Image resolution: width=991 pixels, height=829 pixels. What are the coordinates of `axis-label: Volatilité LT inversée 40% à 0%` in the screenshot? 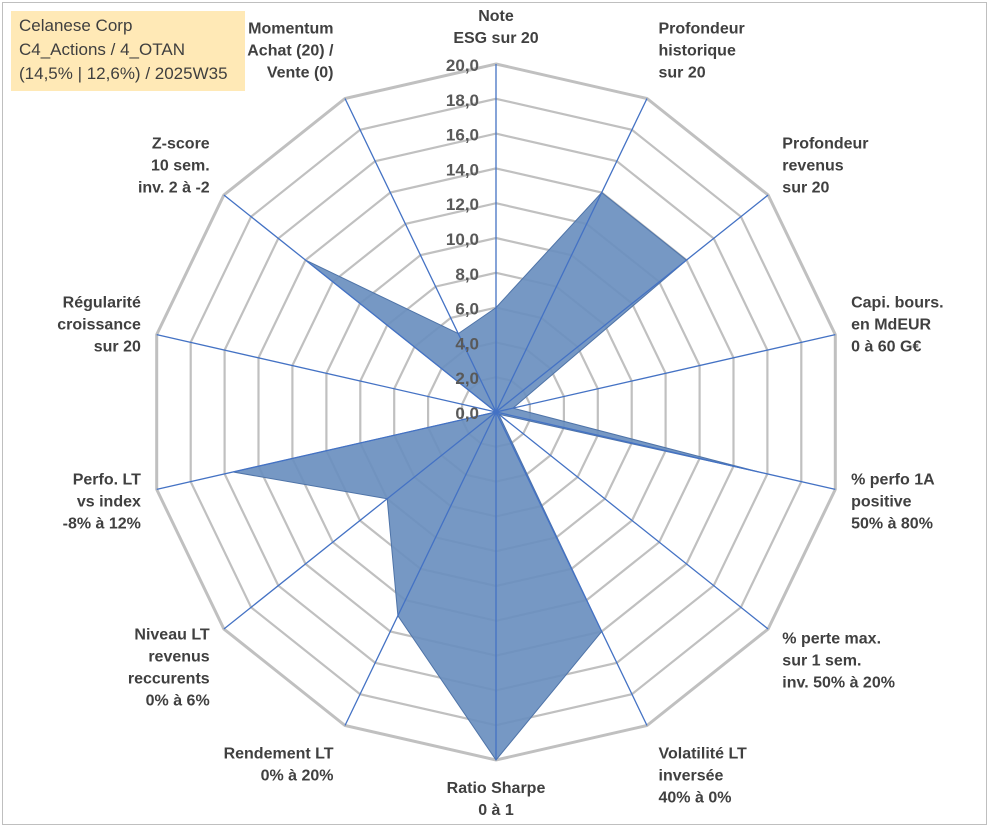 It's located at (703, 776).